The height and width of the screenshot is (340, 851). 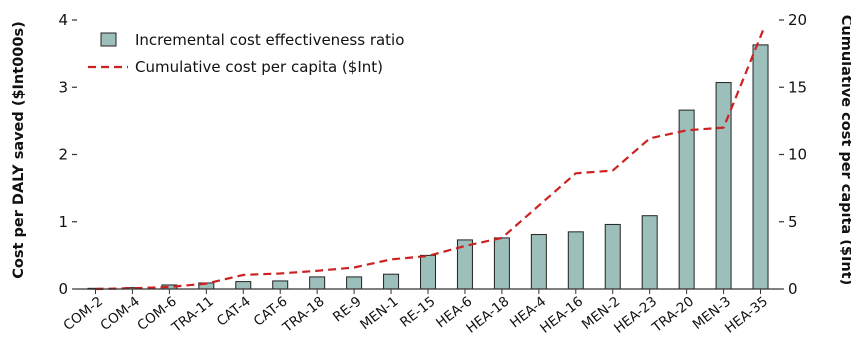 I want to click on x-tick-label: COM-4, so click(x=119, y=314).